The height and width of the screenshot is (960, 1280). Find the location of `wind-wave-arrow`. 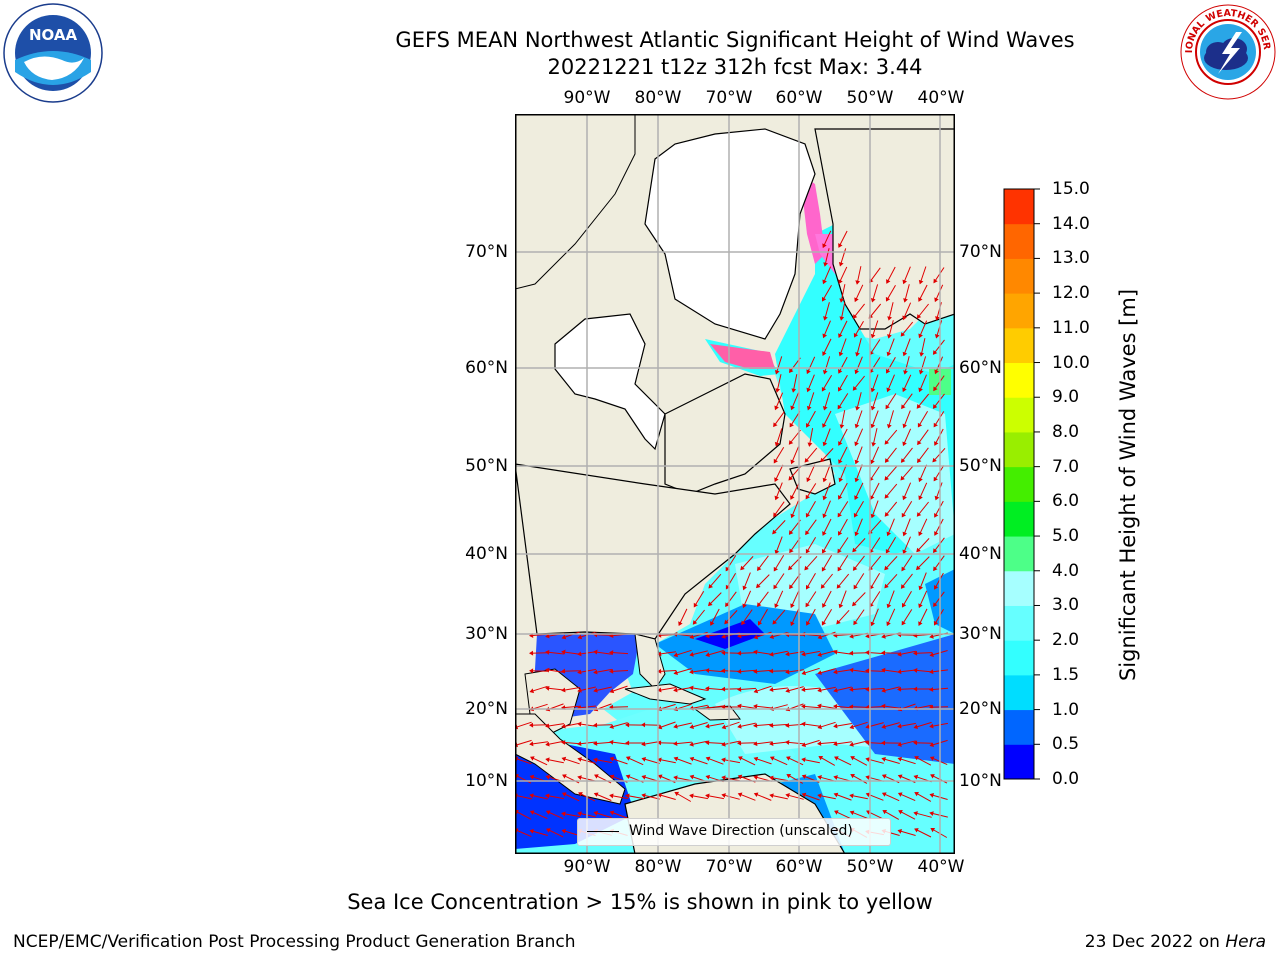

wind-wave-arrow is located at coordinates (939, 599).